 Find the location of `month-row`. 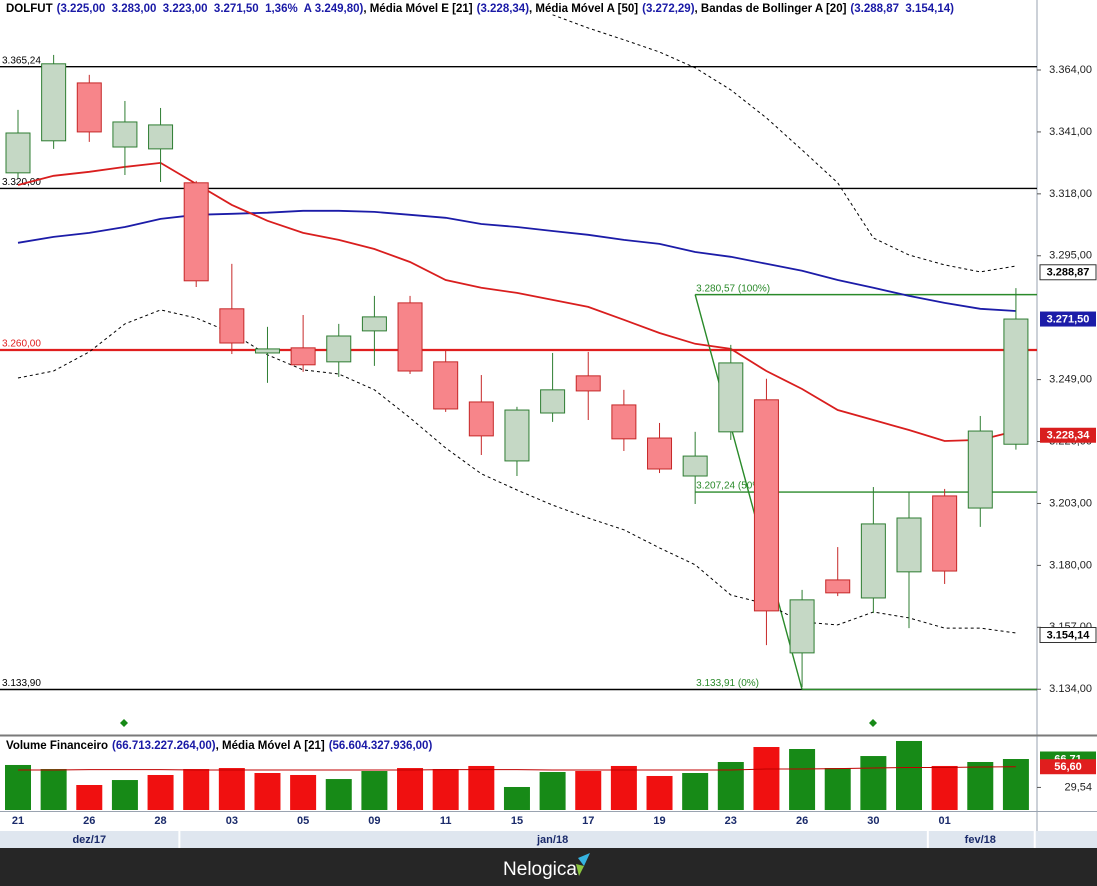

month-row is located at coordinates (548, 839).